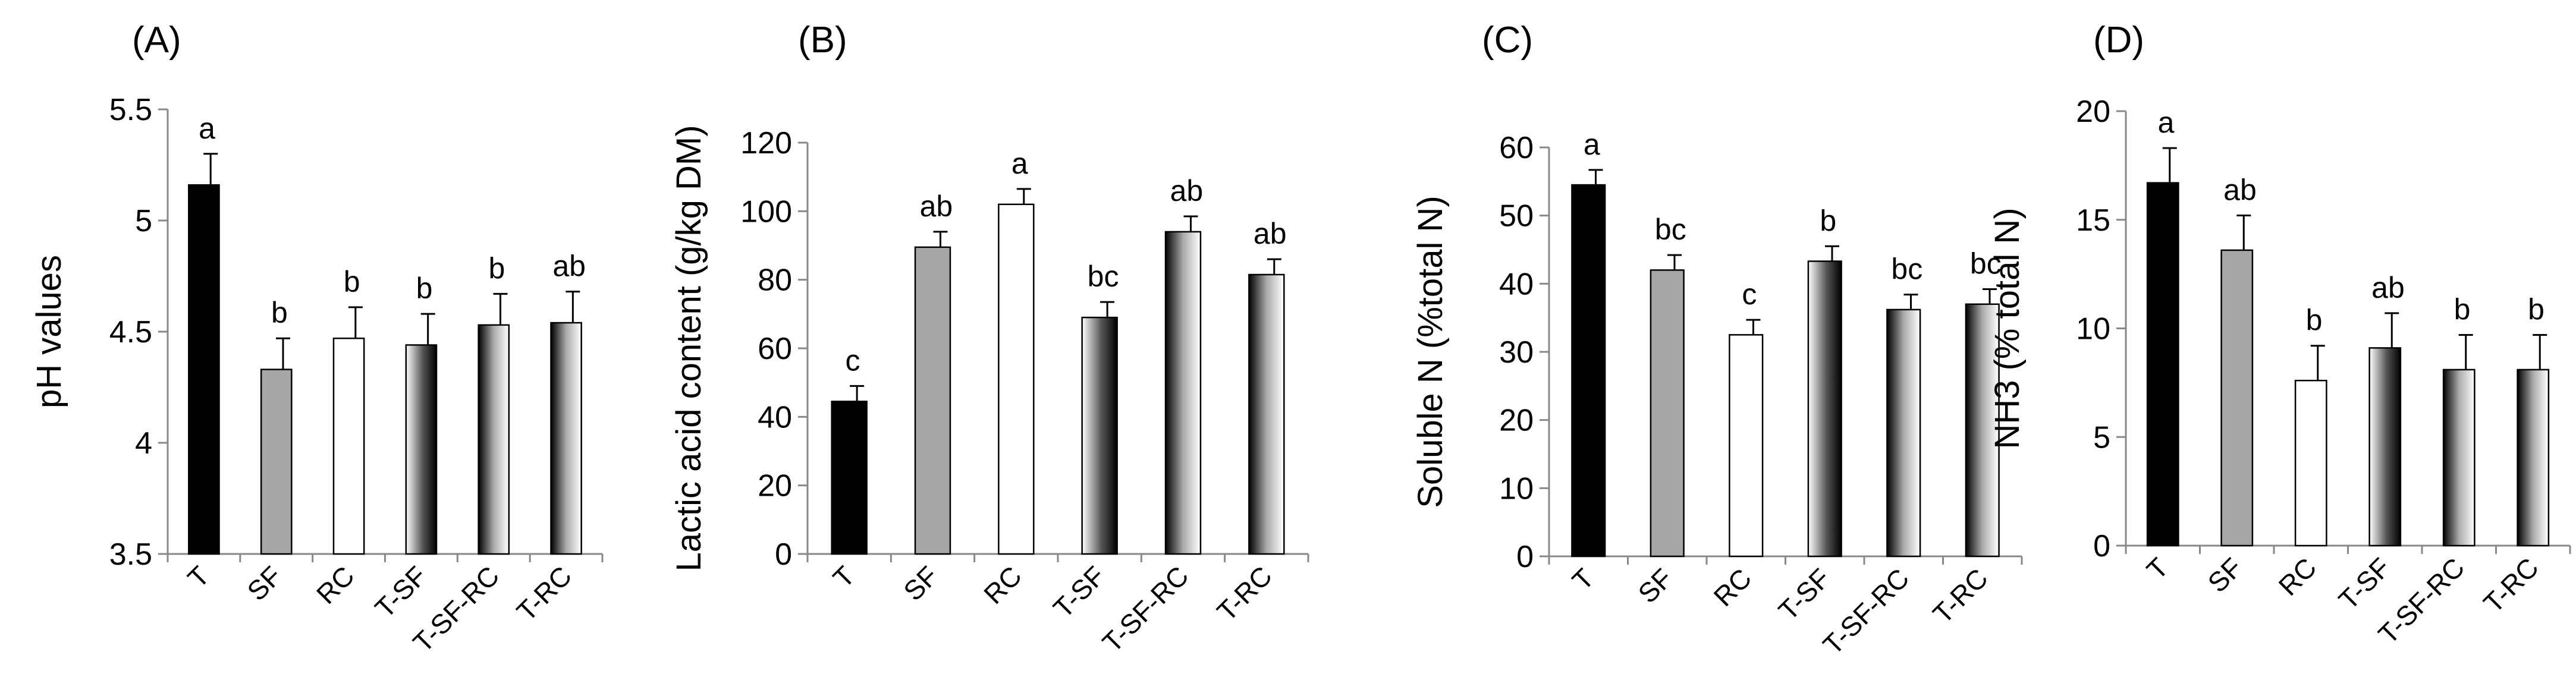 This screenshot has width=2576, height=696. I want to click on x-tick-label: T-SF-RC, so click(1866, 611).